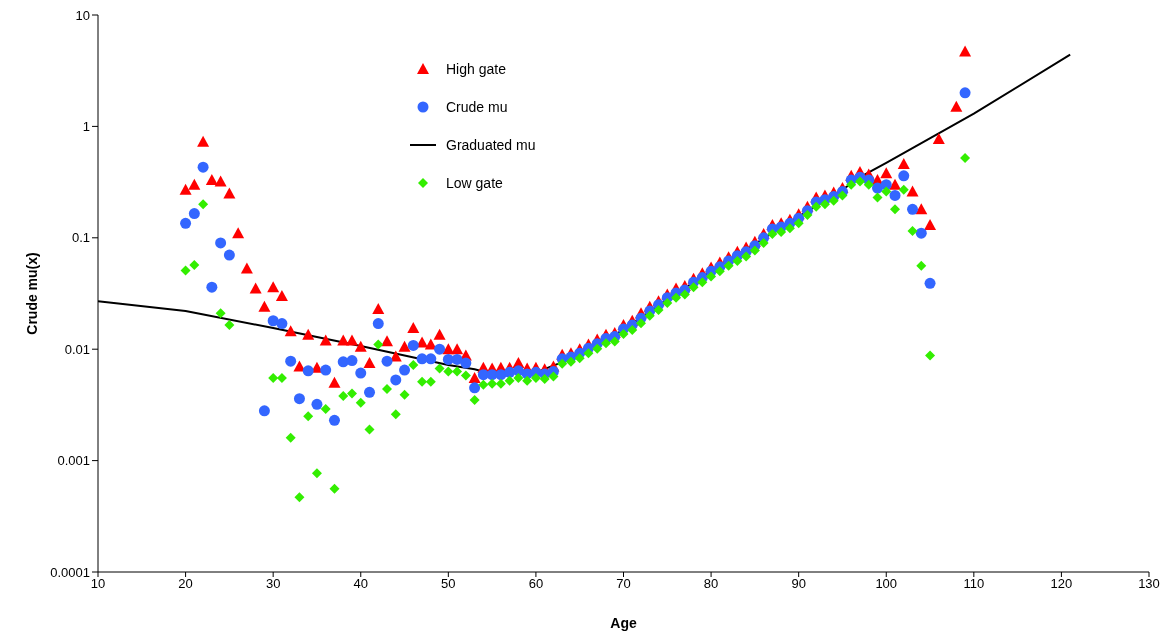  I want to click on x-tick-label: 100, so click(886, 584).